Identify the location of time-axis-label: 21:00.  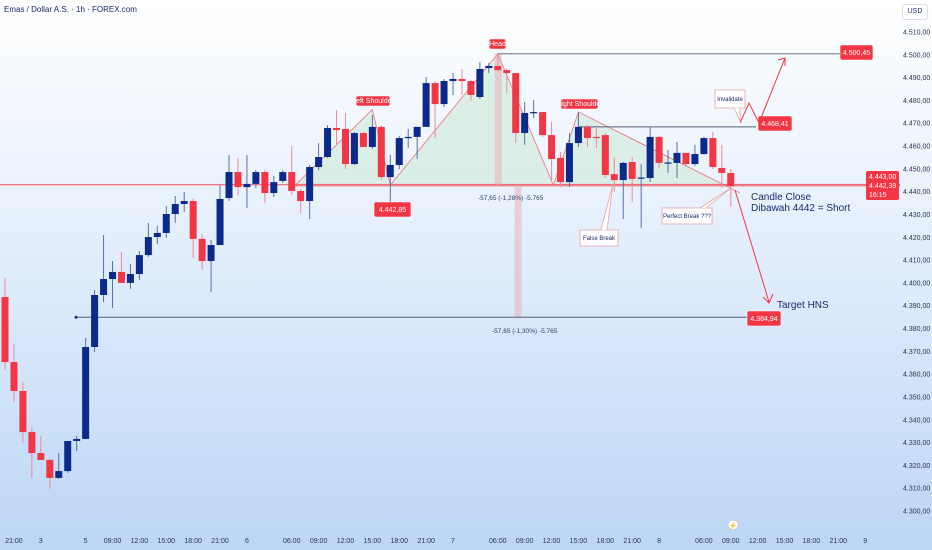
(839, 541).